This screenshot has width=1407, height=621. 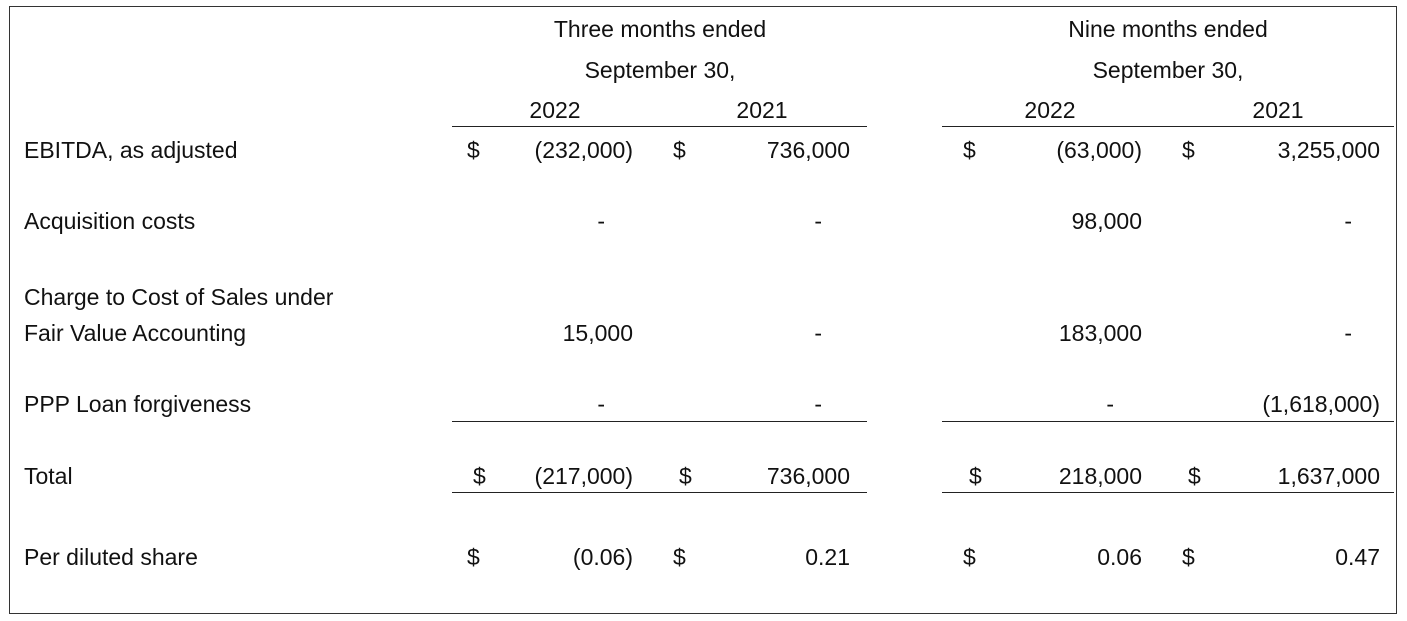 What do you see at coordinates (138, 404) in the screenshot?
I see `row-label: PPP Loan forgiveness` at bounding box center [138, 404].